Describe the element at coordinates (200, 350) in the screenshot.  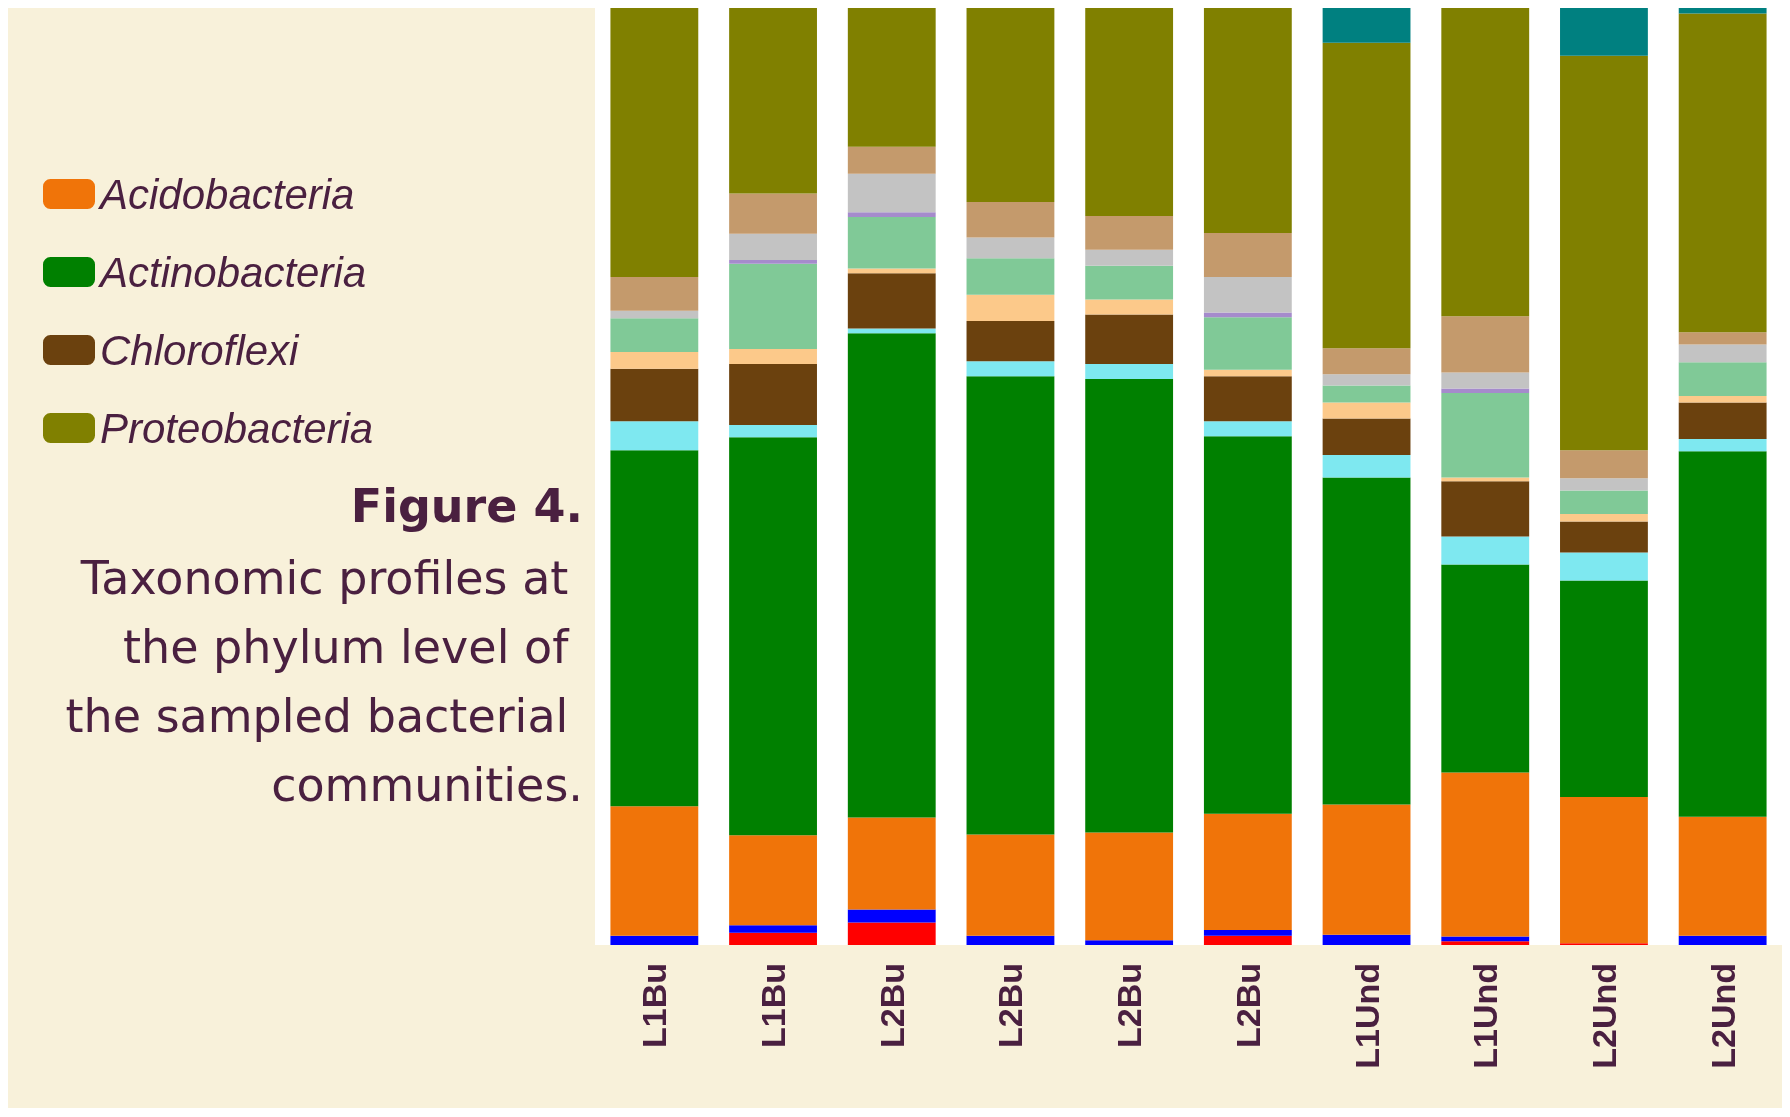
I see `legend-label: Chloroflexi` at that location.